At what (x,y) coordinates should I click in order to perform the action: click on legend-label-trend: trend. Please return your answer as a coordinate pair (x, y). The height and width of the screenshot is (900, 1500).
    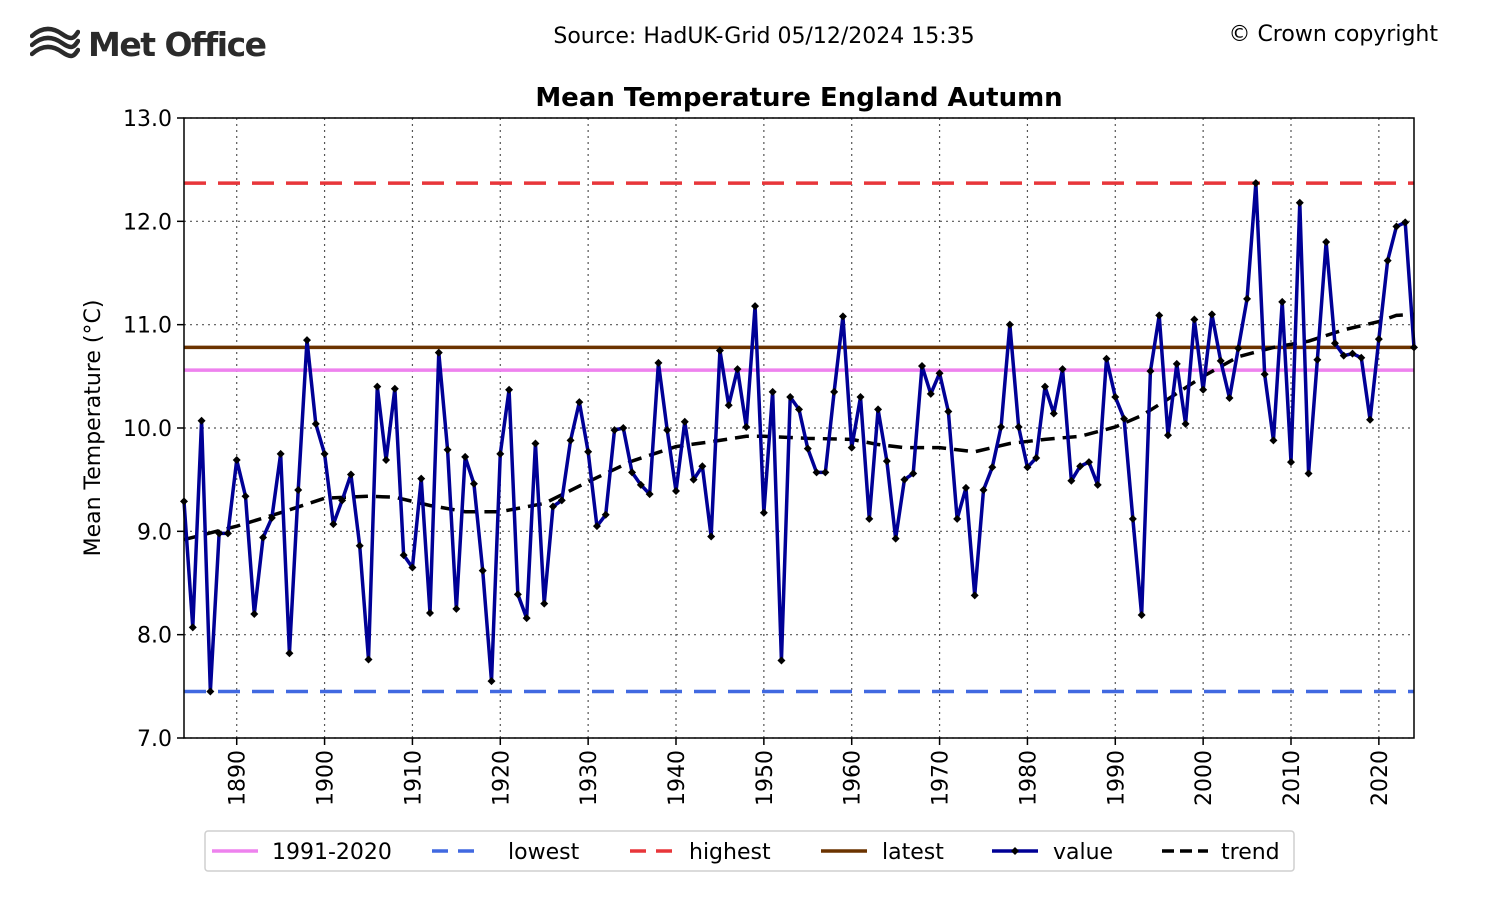
    Looking at the image, I should click on (1250, 852).